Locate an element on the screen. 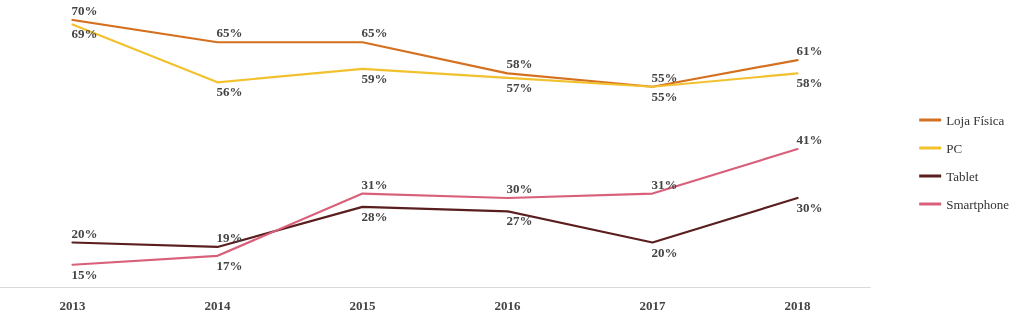  x-tick-label: 2014 is located at coordinates (217, 305).